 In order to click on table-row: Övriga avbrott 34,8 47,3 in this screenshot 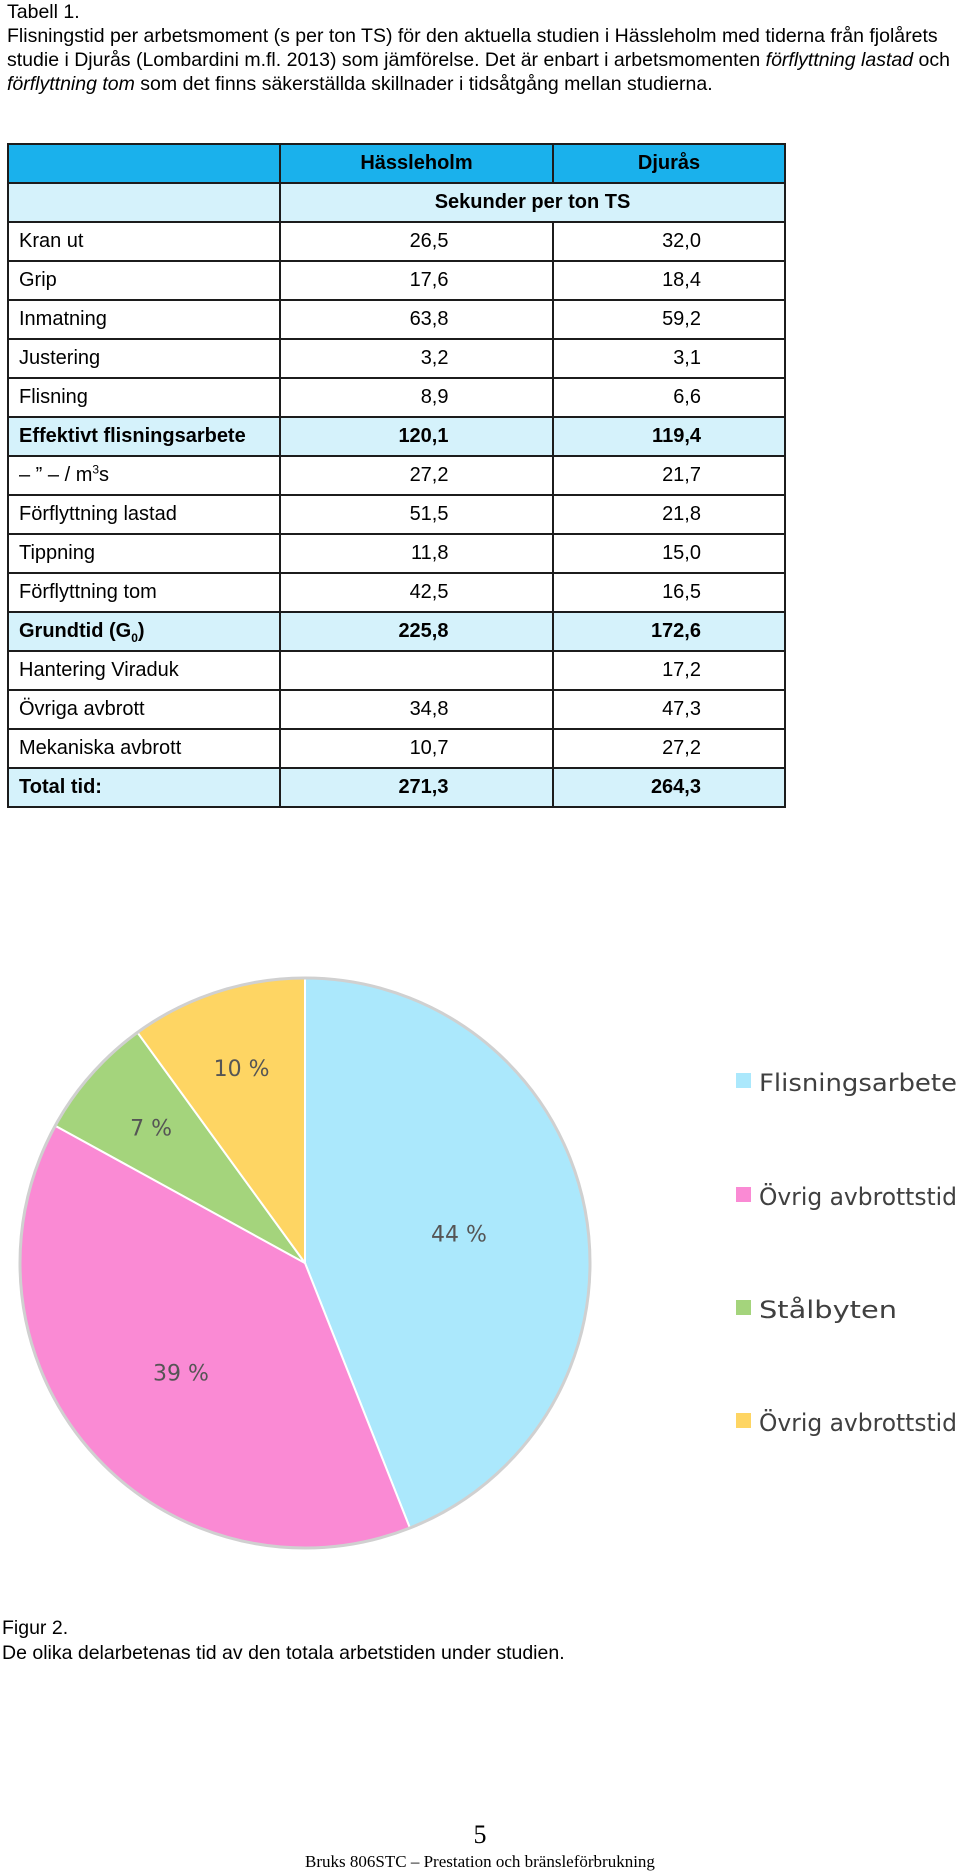, I will do `click(396, 709)`.